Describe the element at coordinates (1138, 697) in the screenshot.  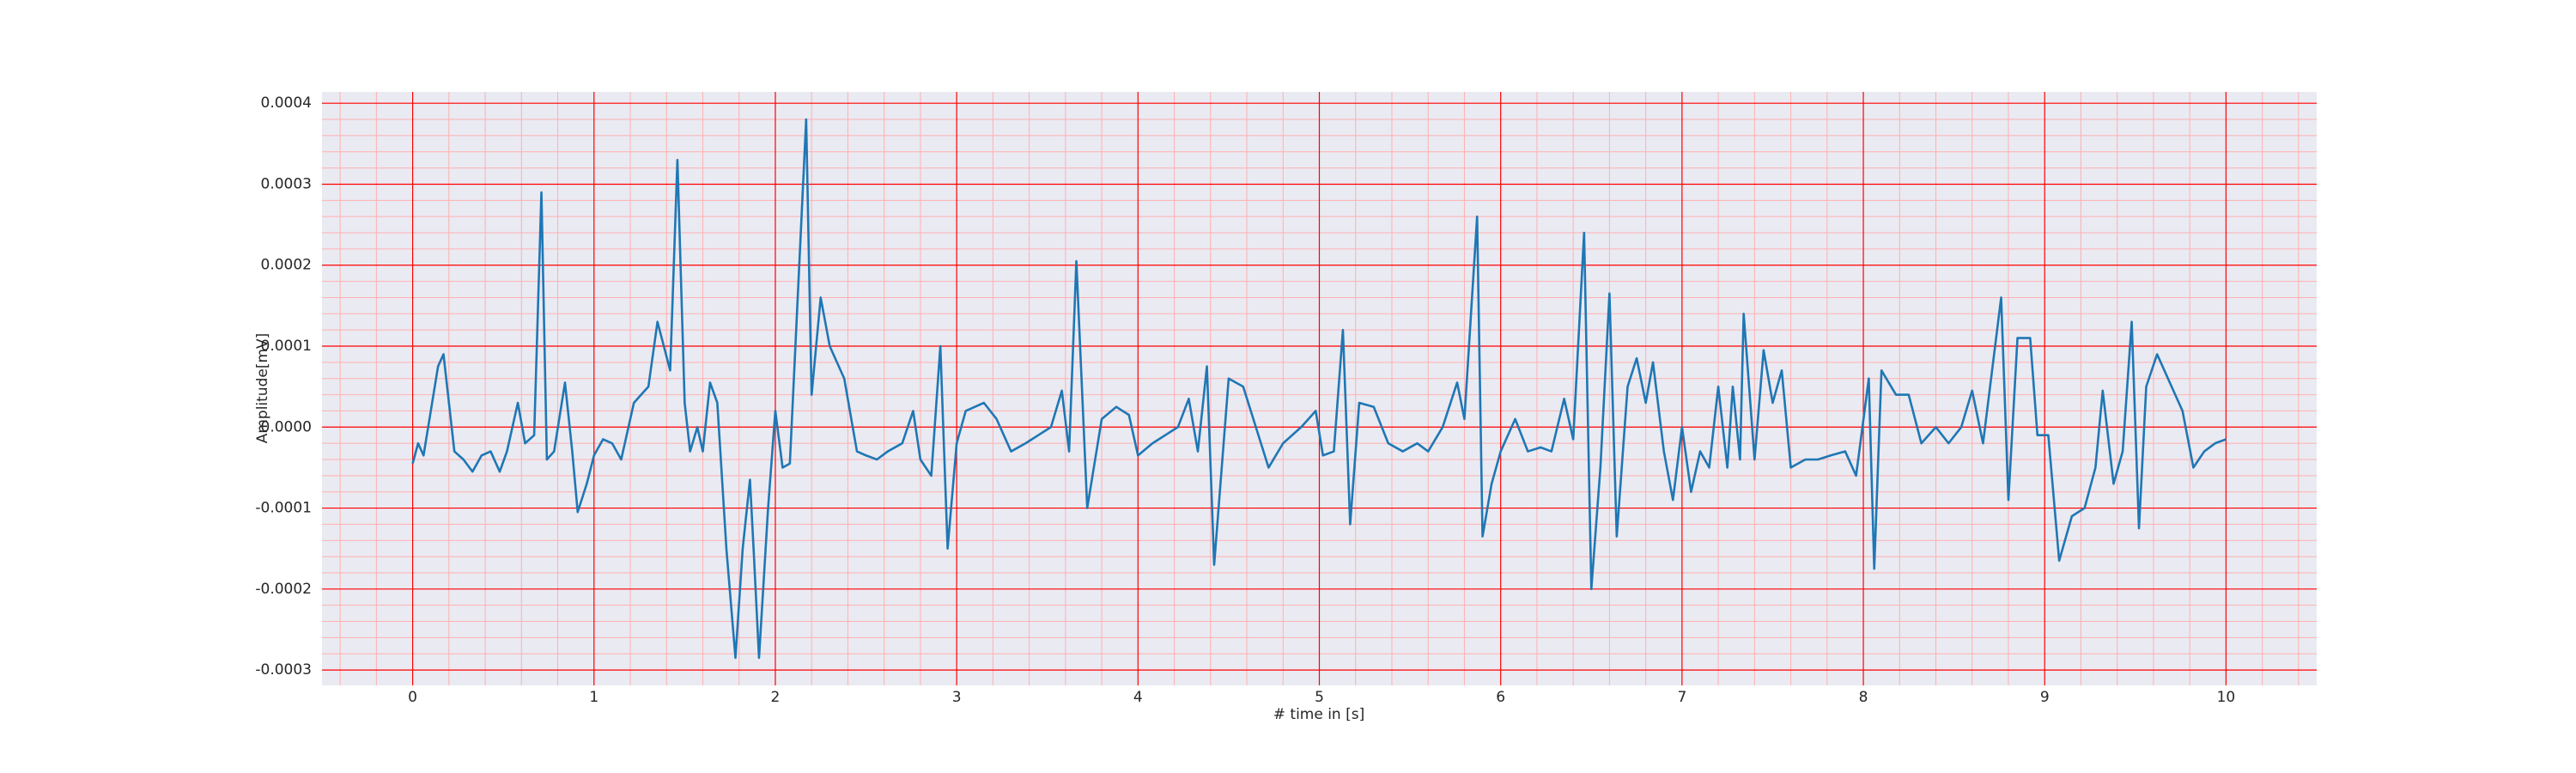
I see `x-tick-label: 4` at that location.